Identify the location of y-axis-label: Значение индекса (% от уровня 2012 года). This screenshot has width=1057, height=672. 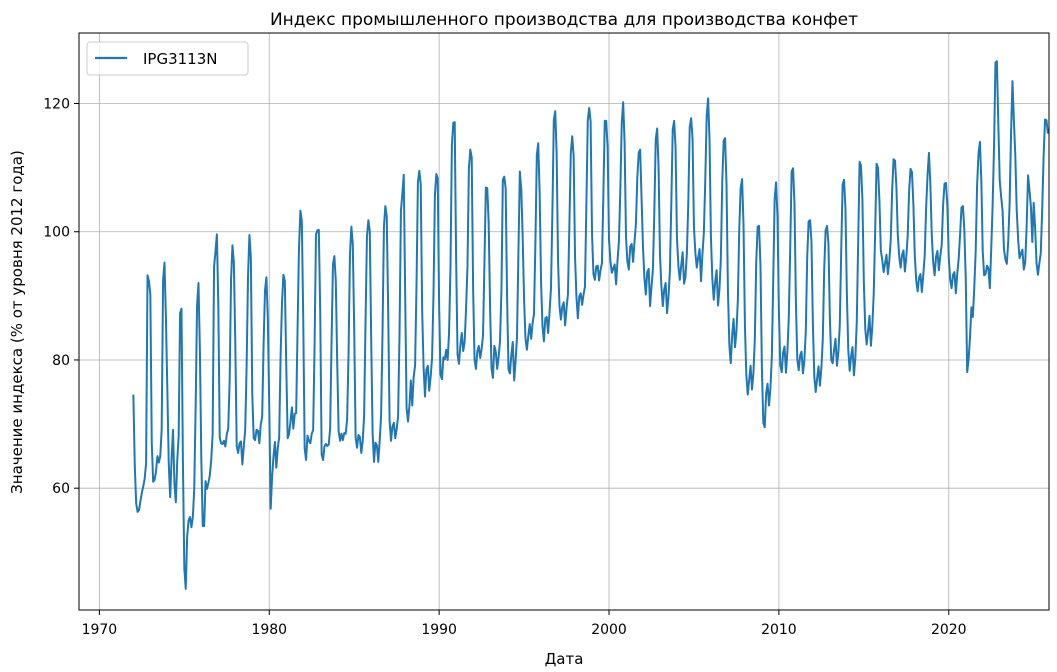
(17, 322).